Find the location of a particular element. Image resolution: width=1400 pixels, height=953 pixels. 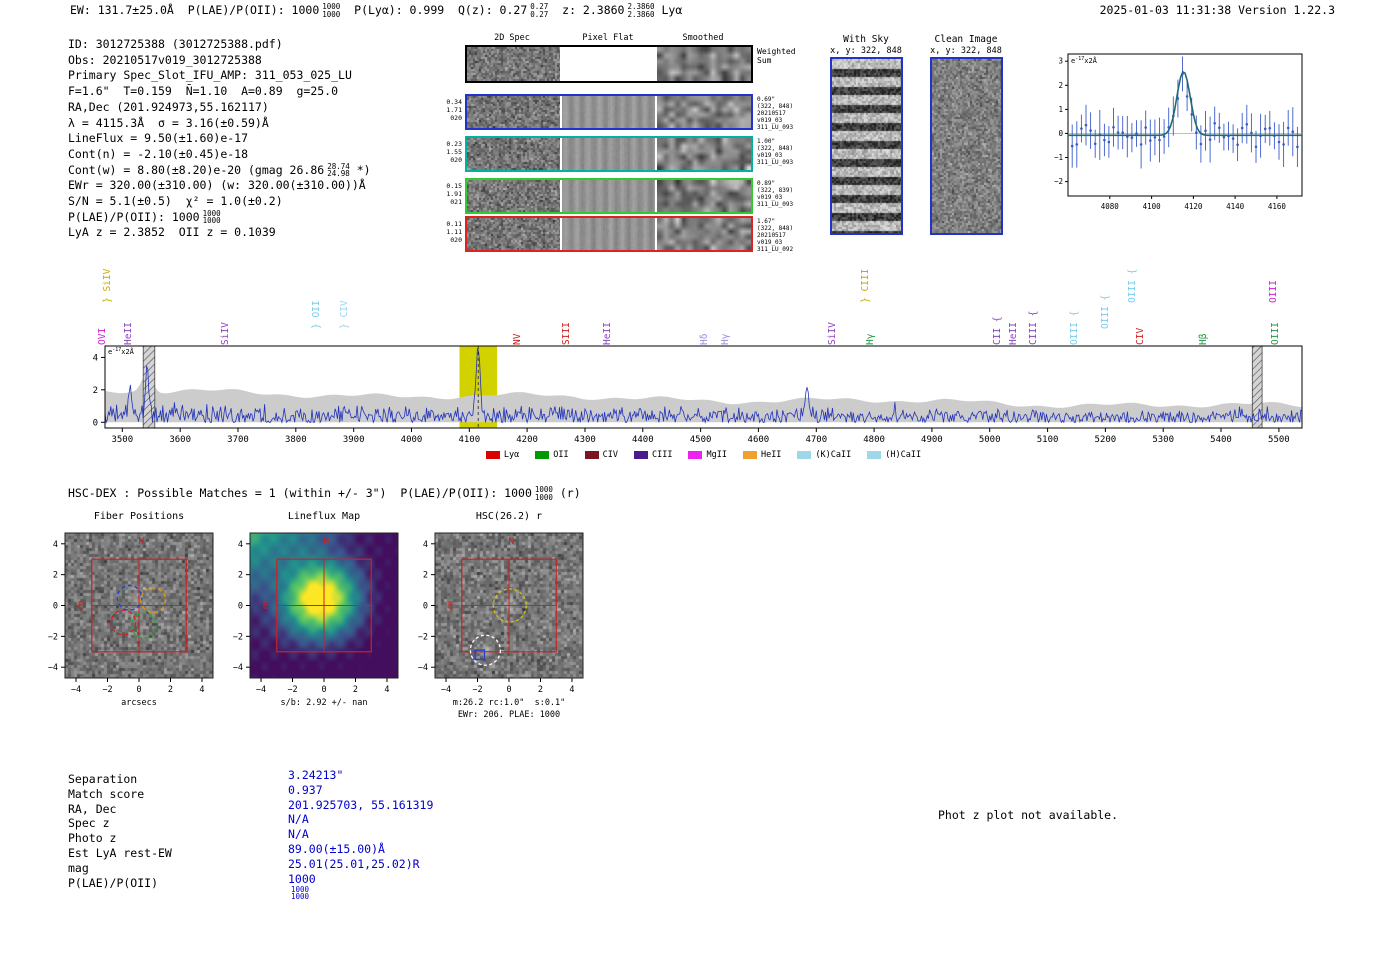

text-segment: LineFlux = 9.50(±1.60)e-17 is located at coordinates (158, 138).